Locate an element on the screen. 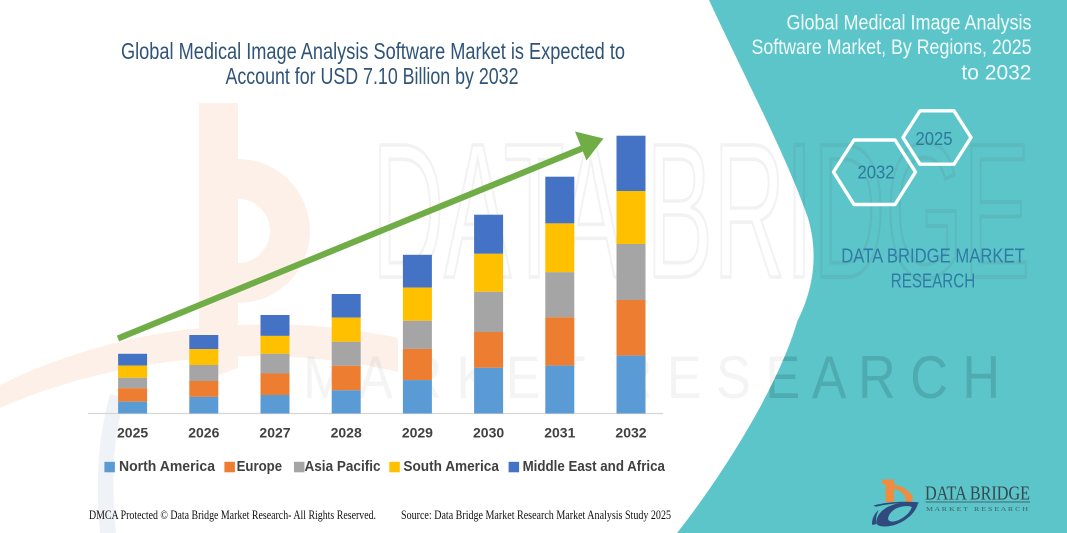  svg-text: Global Medical Image Analysis is located at coordinates (909, 23).